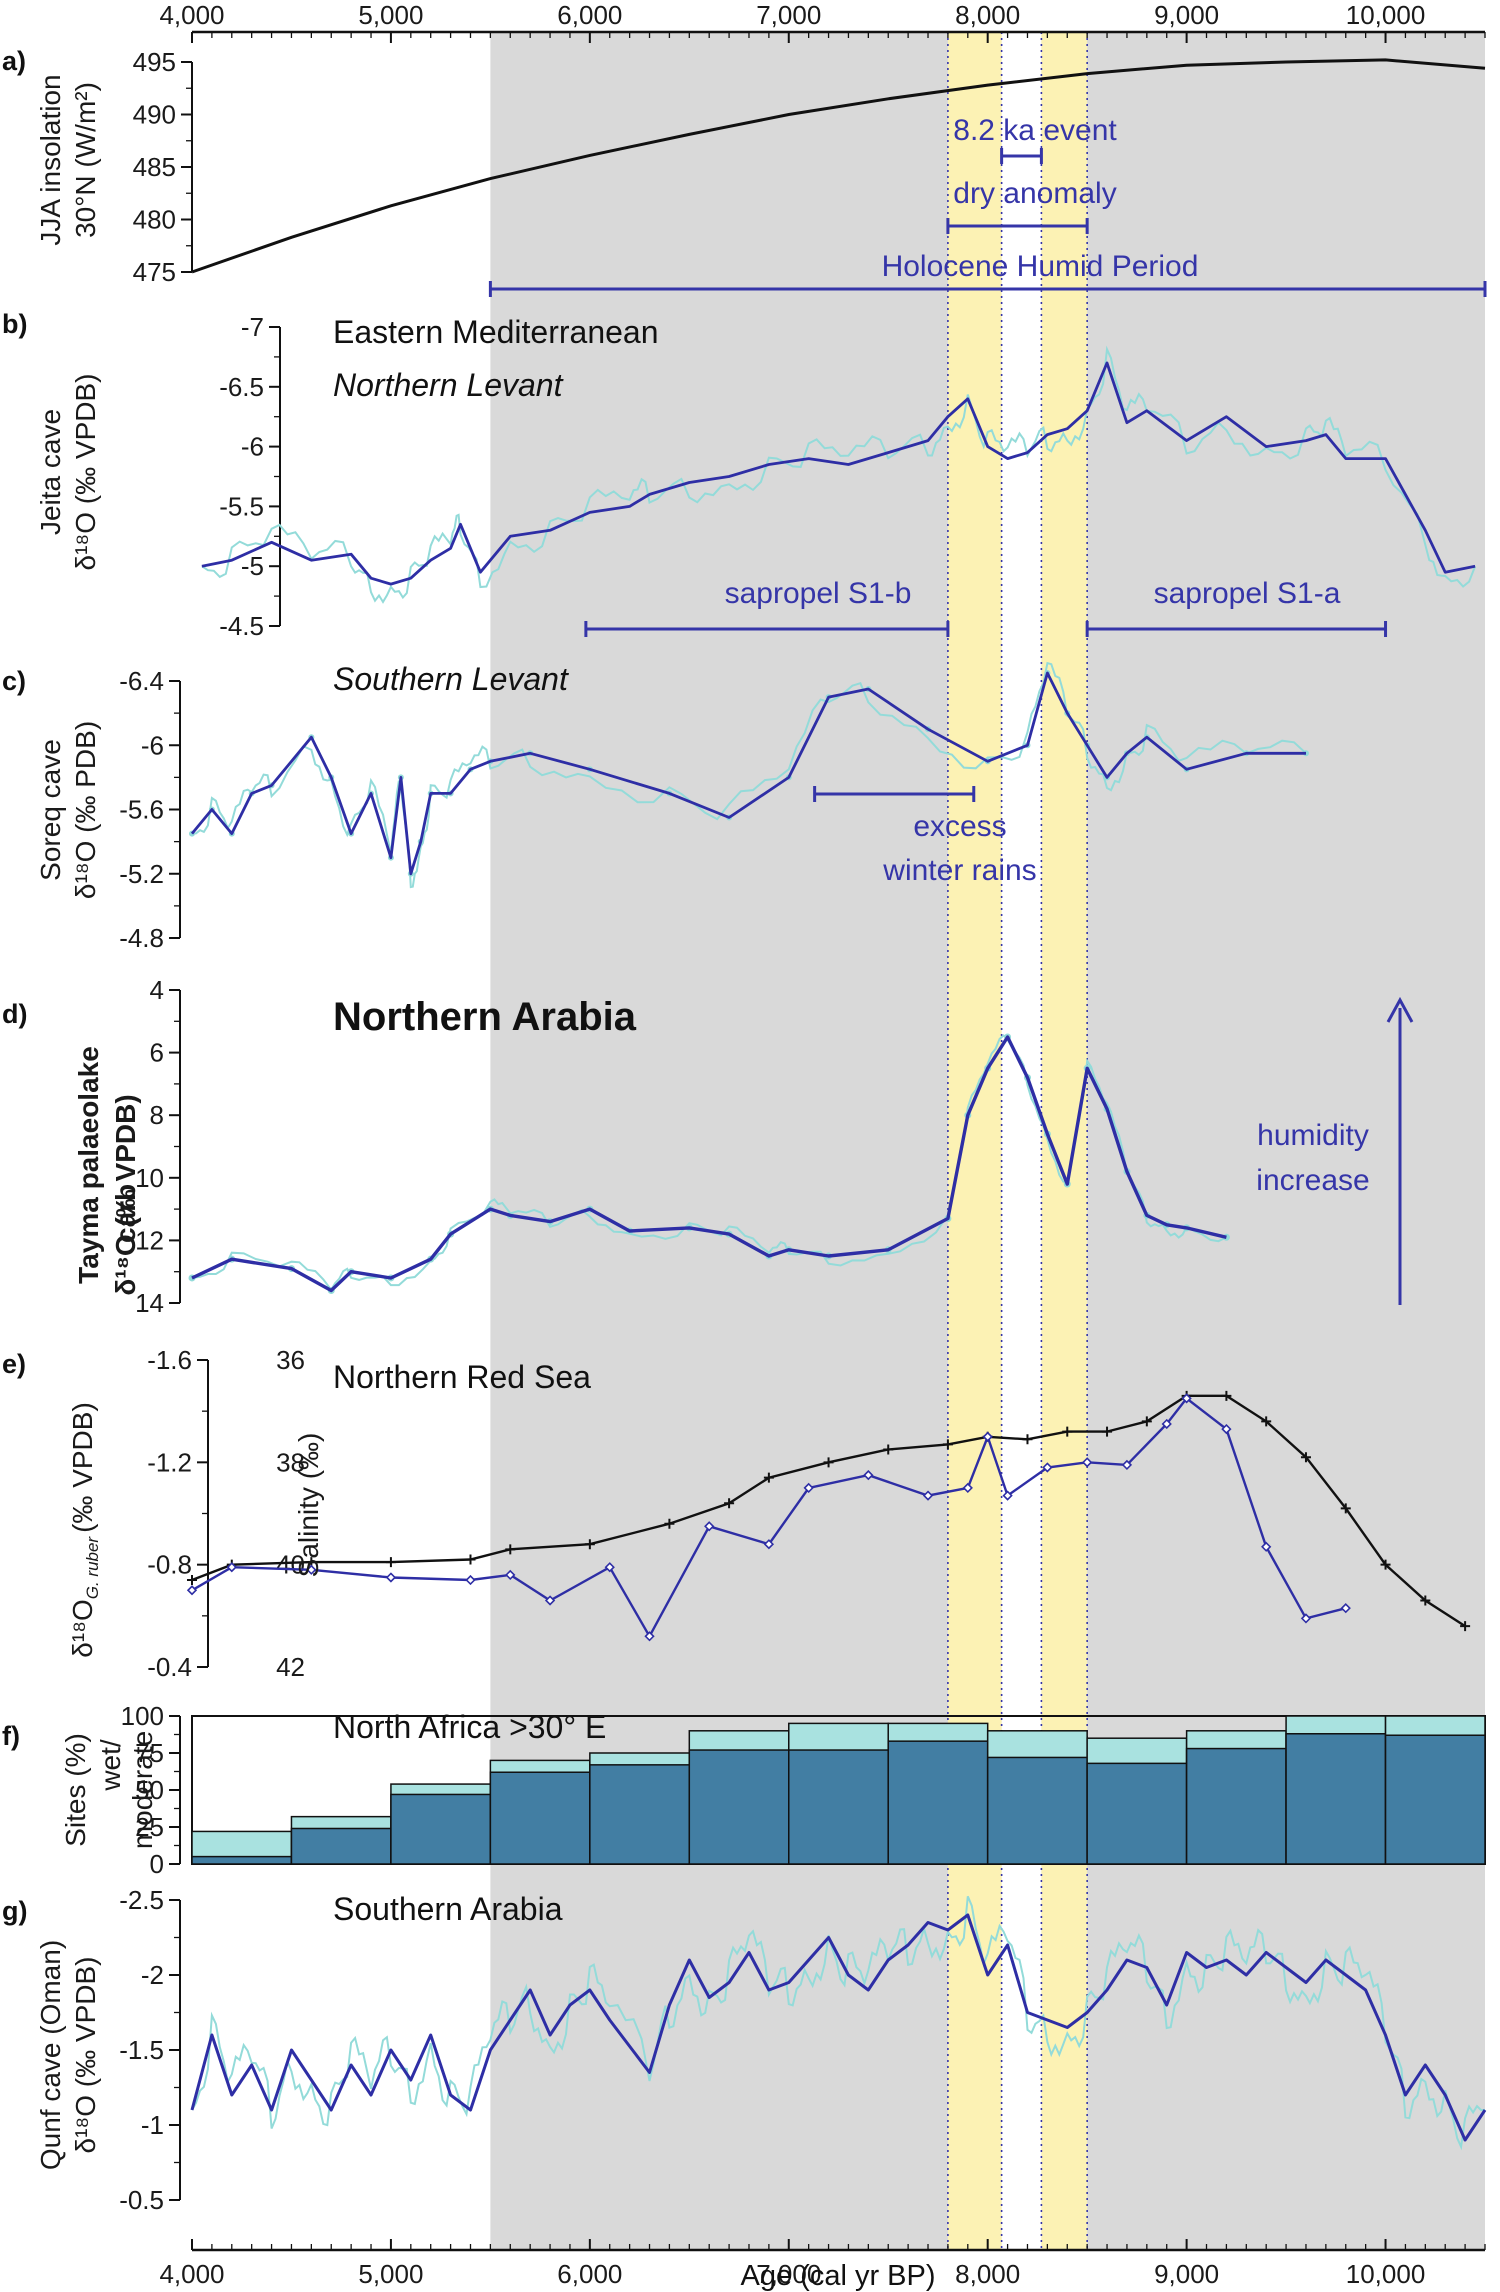 Image resolution: width=1500 pixels, height=2292 pixels. I want to click on x-tick-label-bottom: 7,000, so click(788, 2274).